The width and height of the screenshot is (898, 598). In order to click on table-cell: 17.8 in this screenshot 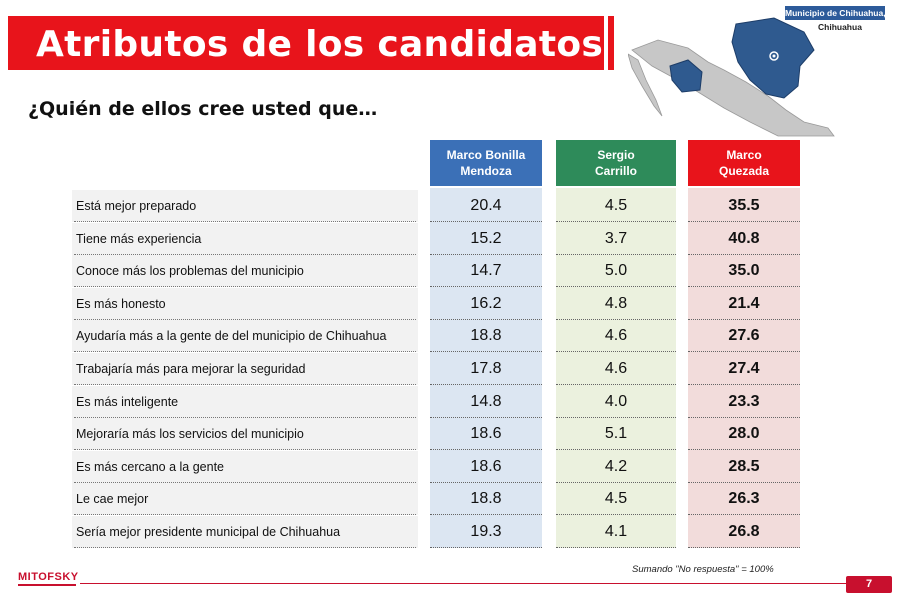, I will do `click(486, 369)`.